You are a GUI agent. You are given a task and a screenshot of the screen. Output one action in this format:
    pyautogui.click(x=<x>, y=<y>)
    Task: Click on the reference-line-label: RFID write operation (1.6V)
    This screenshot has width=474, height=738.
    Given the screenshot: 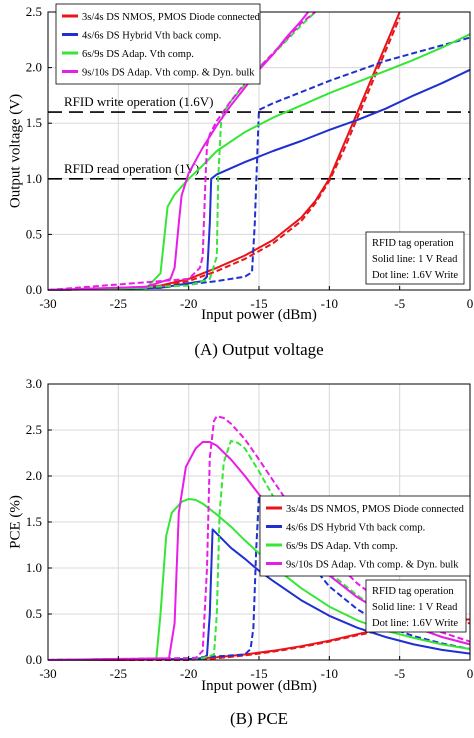 What is the action you would take?
    pyautogui.click(x=138, y=101)
    